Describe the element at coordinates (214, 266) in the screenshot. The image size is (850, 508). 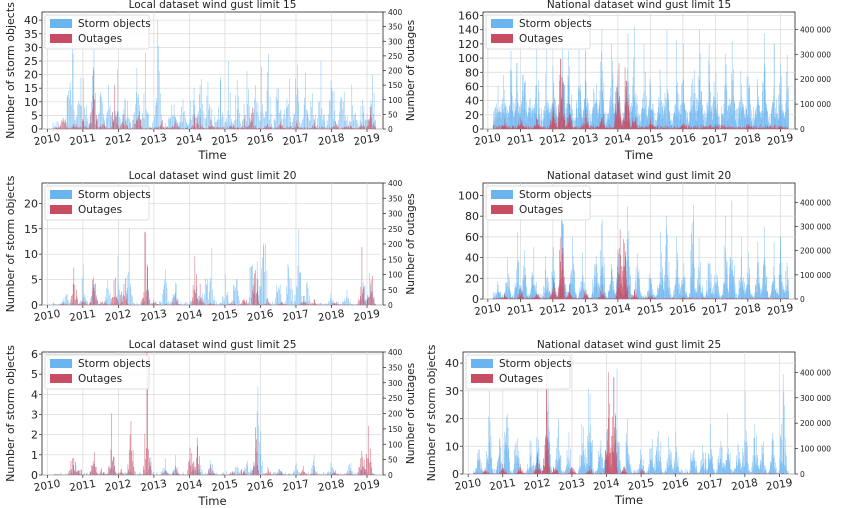
I see `bar-group` at that location.